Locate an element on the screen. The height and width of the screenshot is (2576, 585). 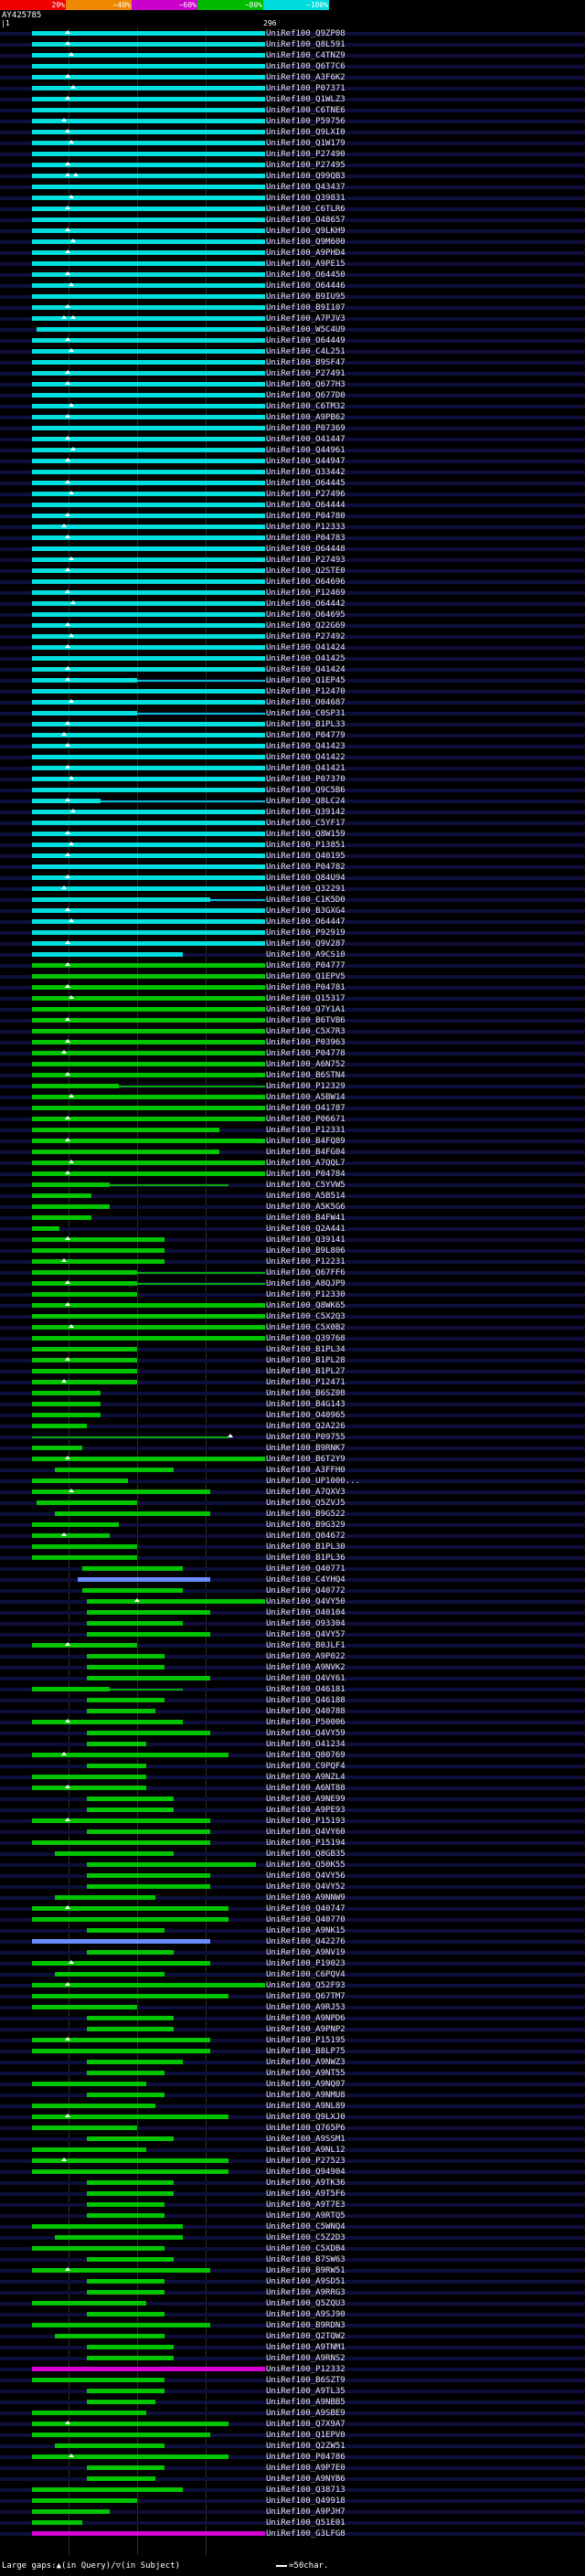
hit-label: UniRef100_A9PB62 is located at coordinates (306, 417).